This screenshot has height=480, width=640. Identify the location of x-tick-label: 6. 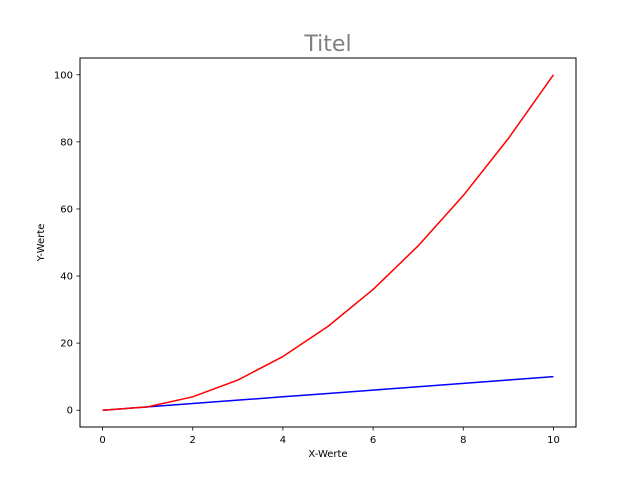
(373, 440).